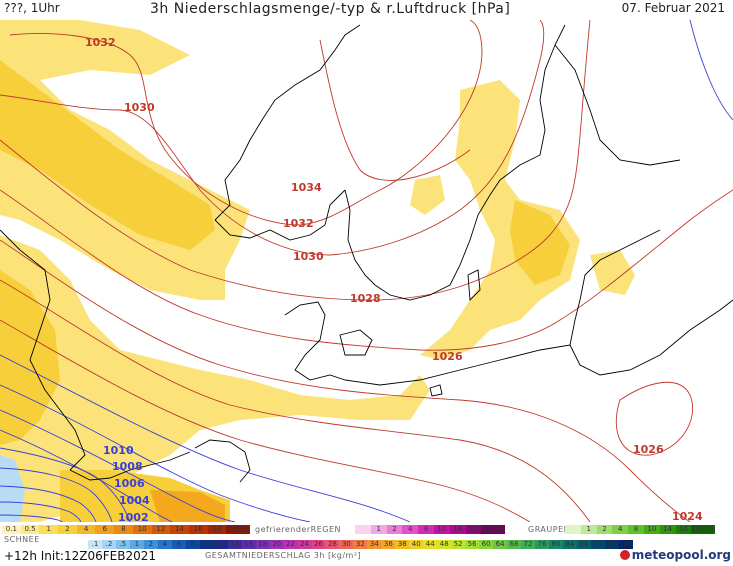  What do you see at coordinates (161, 529) in the screenshot?
I see `rain-legend-swatch: 12` at bounding box center [161, 529].